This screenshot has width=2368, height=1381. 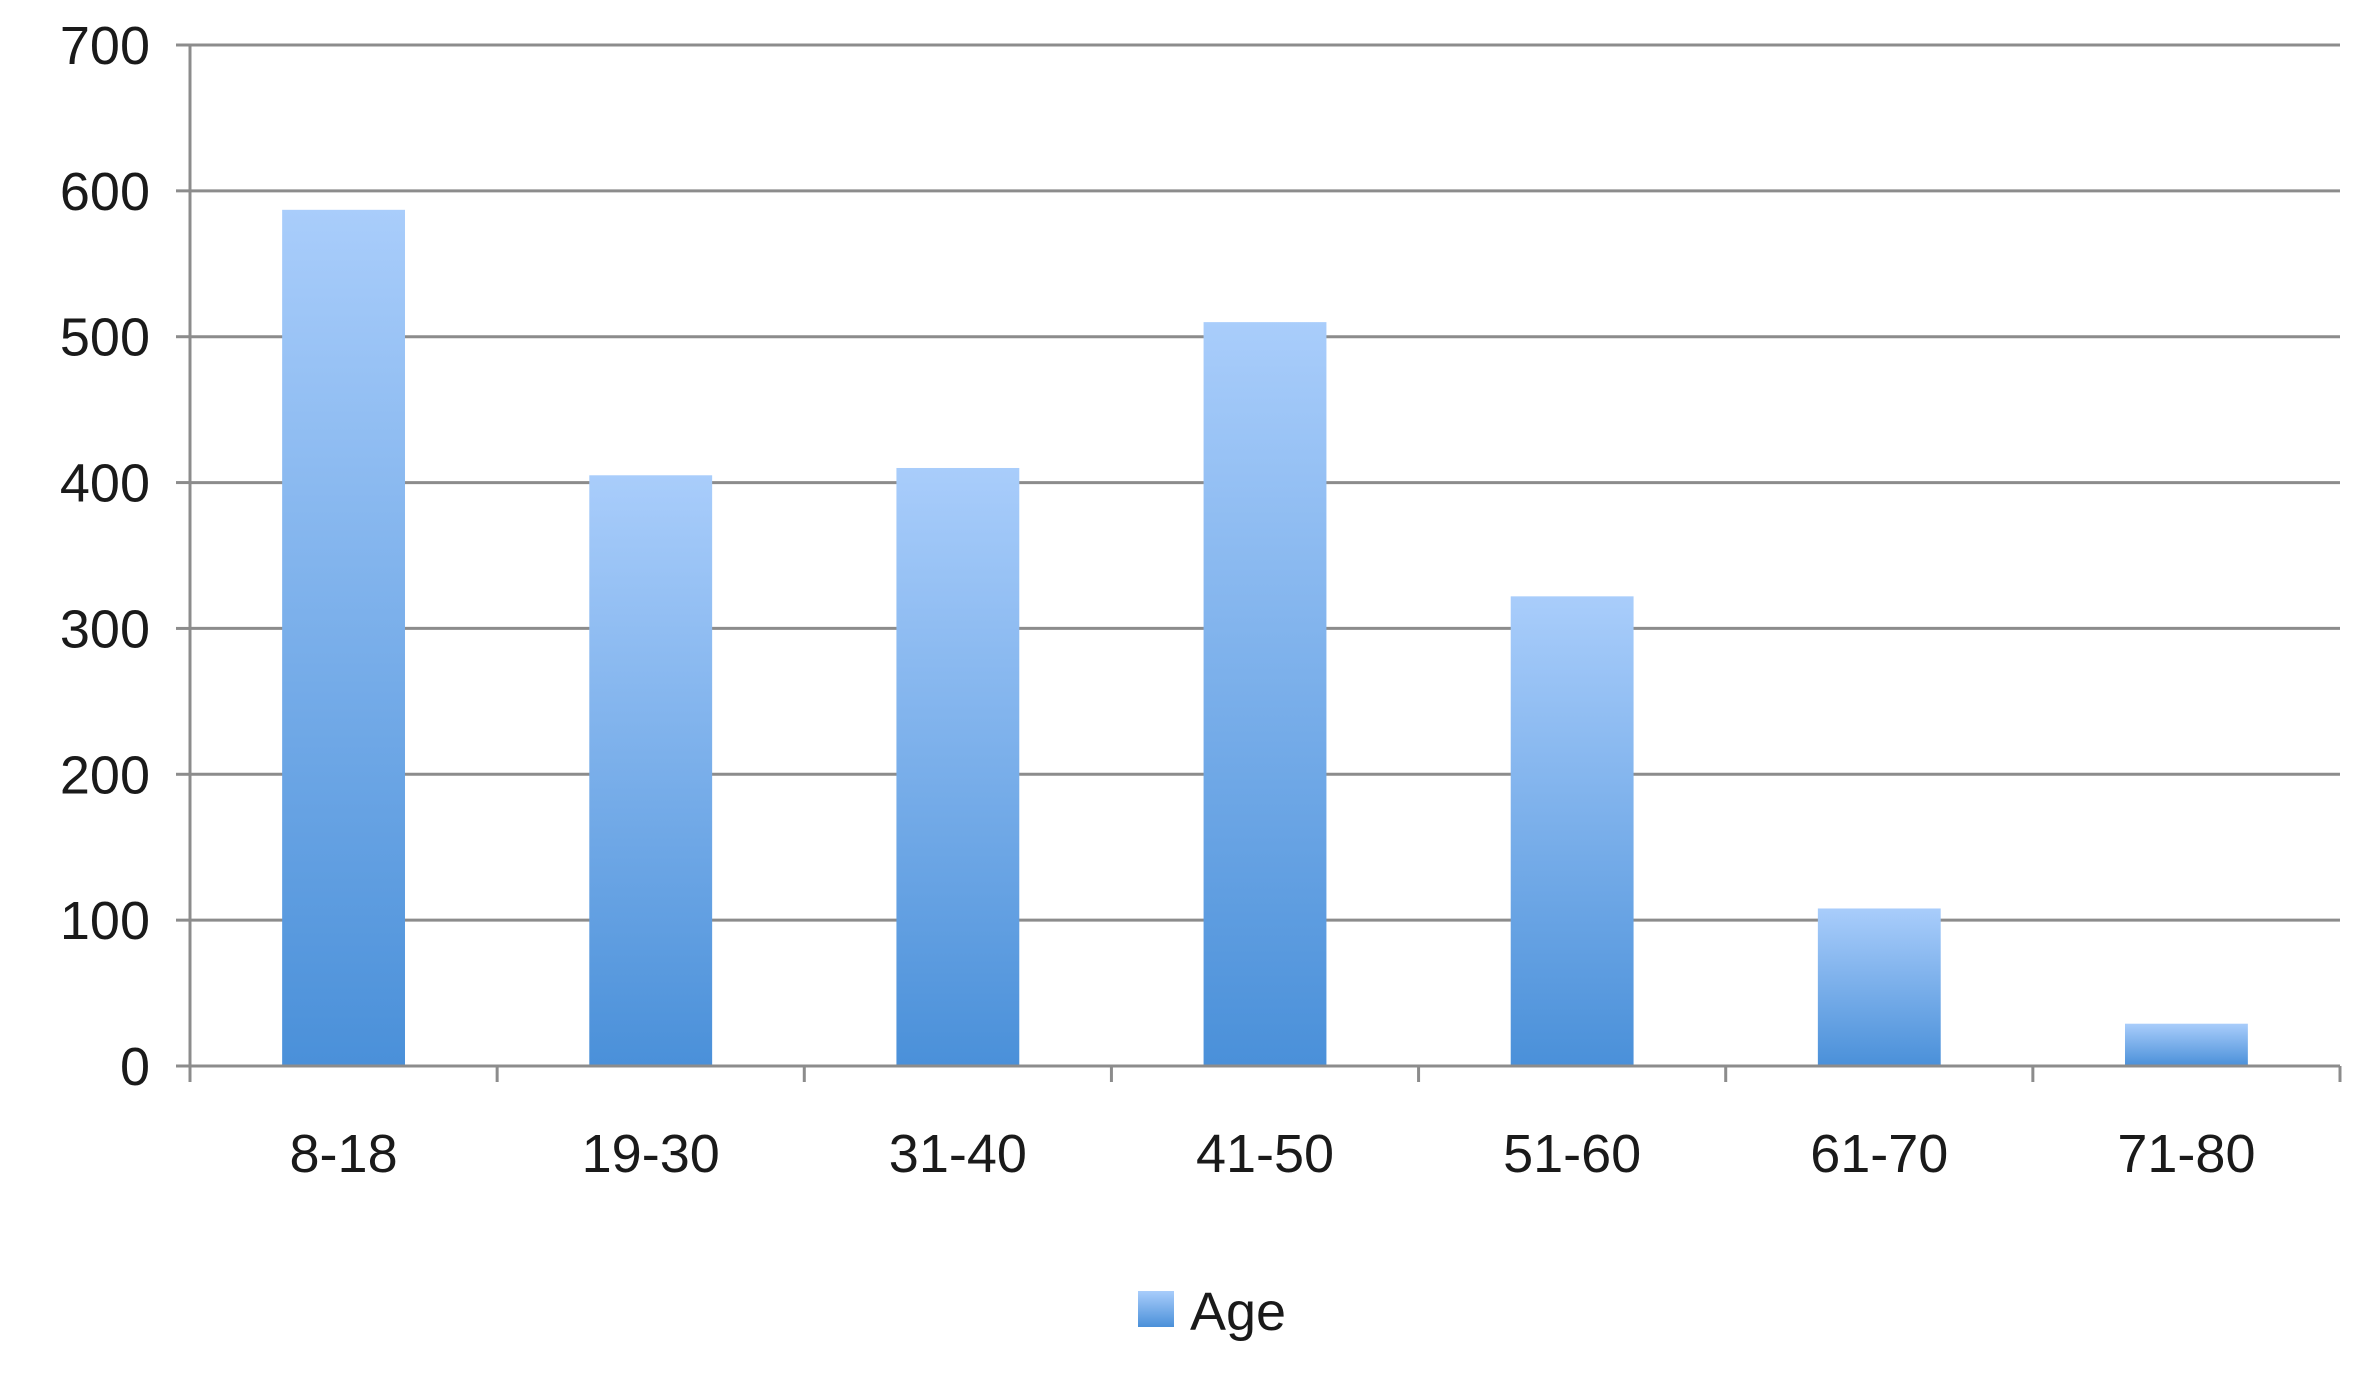 I want to click on y-tick-label: 500, so click(x=105, y=338).